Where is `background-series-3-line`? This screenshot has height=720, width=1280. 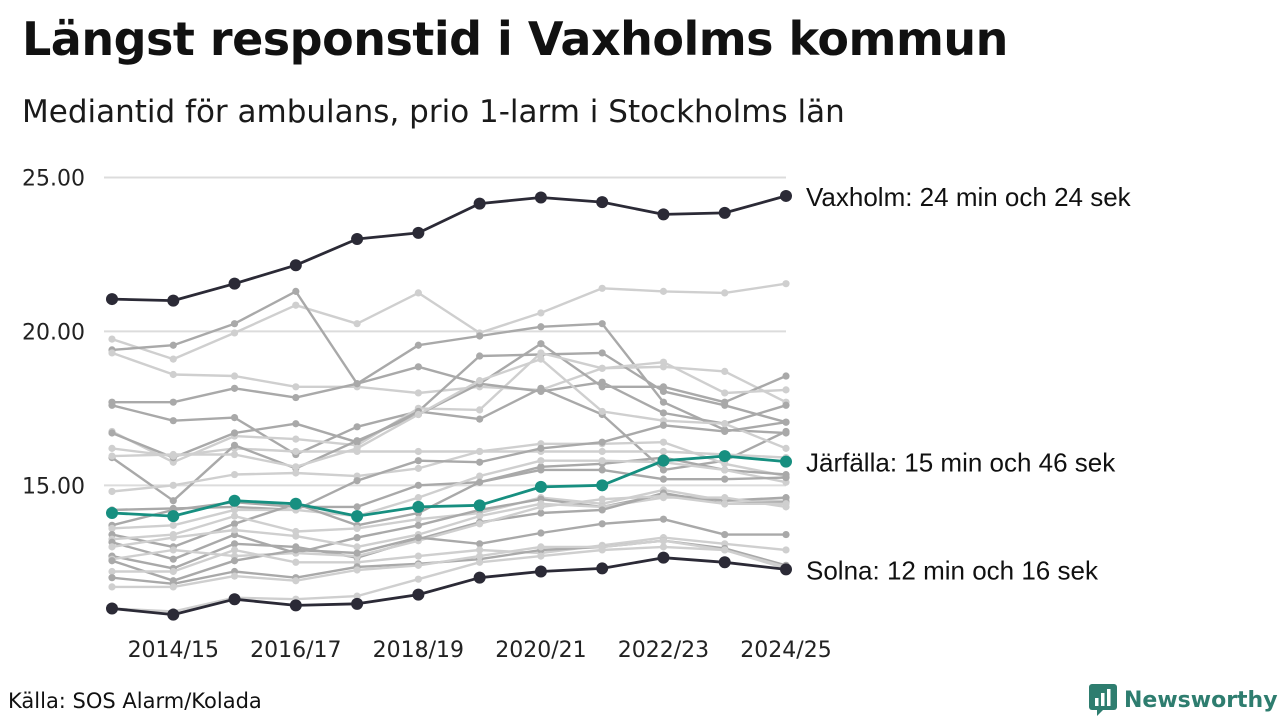 background-series-3-line is located at coordinates (449, 377).